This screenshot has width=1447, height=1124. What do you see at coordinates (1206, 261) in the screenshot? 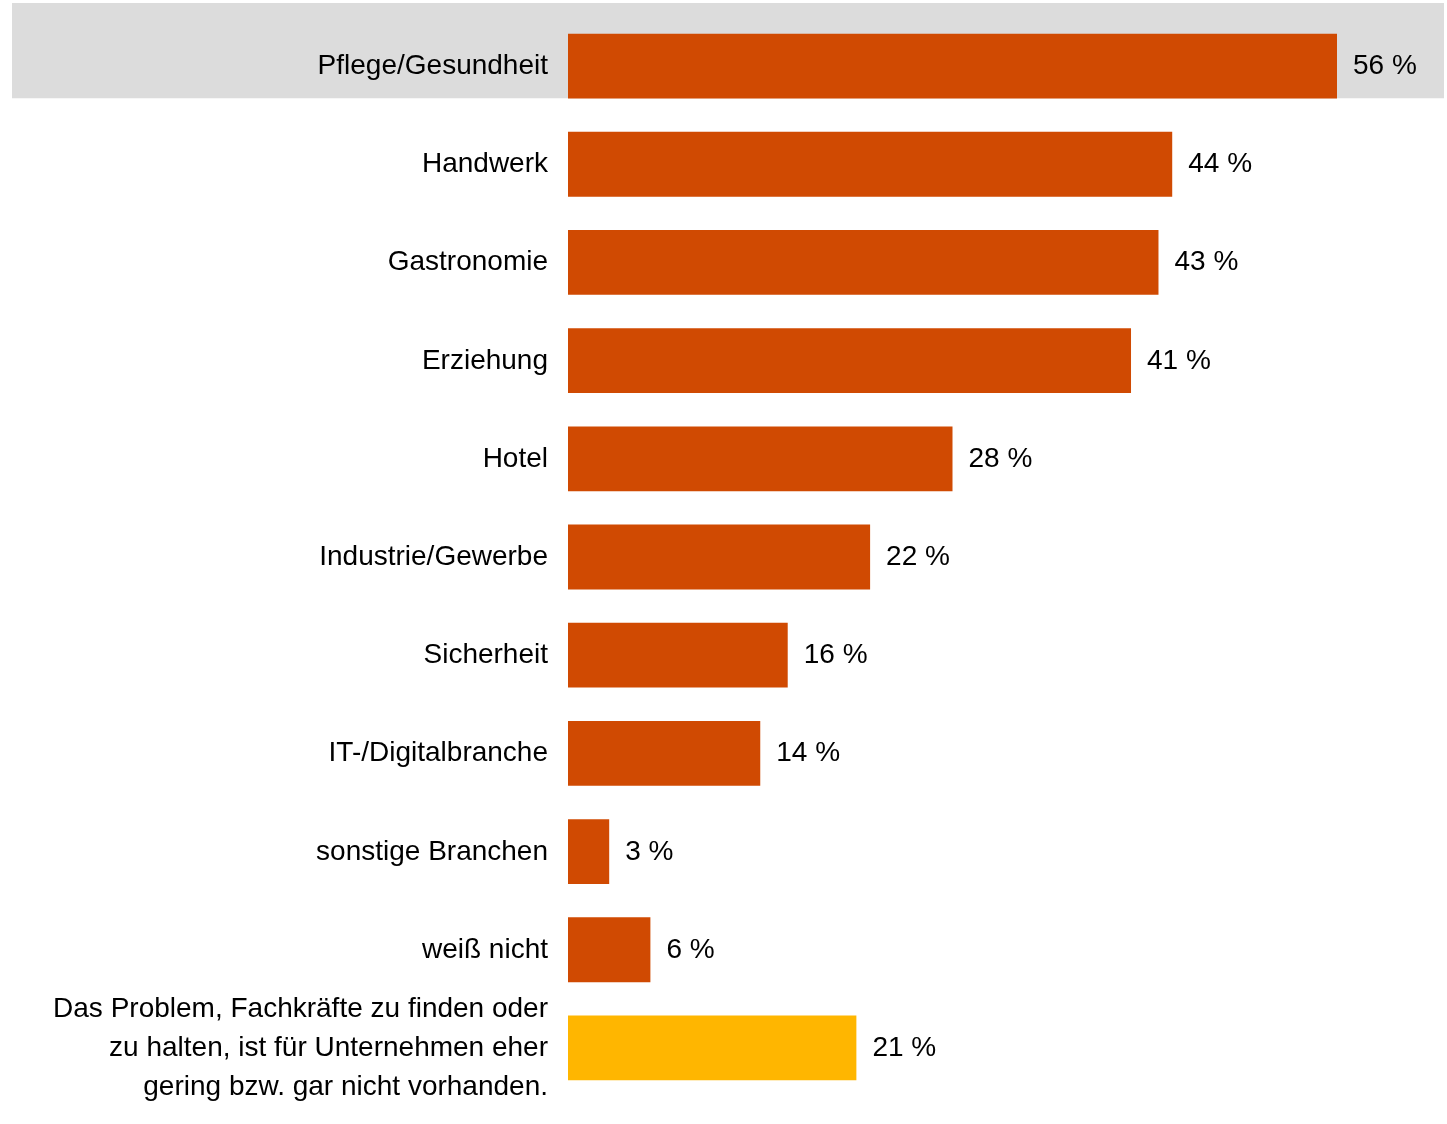
I see `data-label: 43 %` at bounding box center [1206, 261].